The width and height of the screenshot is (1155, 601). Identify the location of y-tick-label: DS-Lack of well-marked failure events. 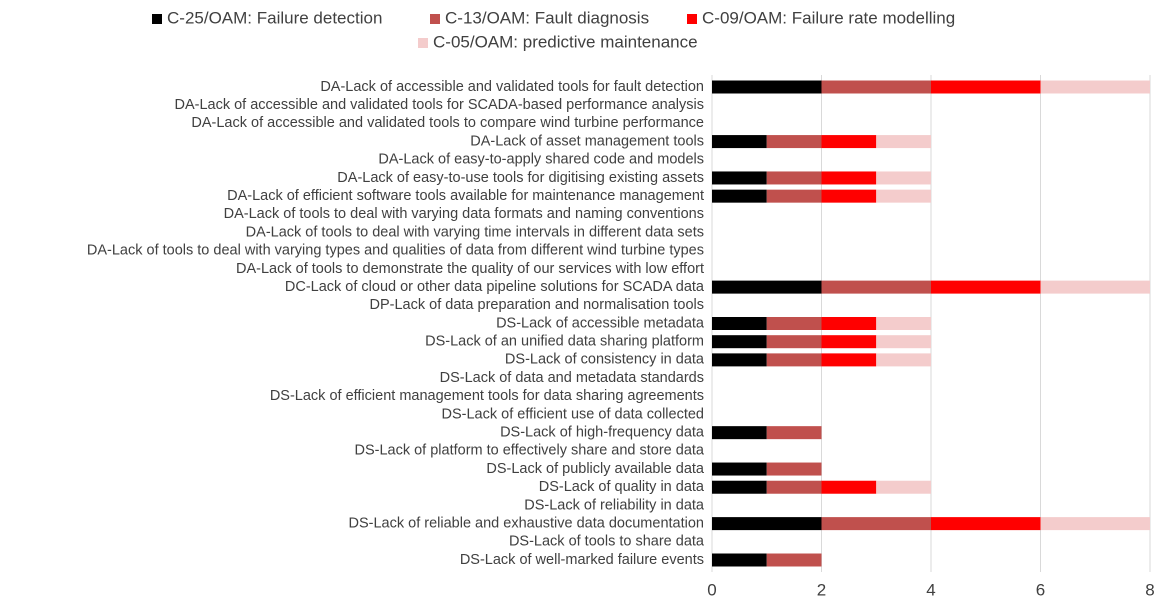
(582, 560).